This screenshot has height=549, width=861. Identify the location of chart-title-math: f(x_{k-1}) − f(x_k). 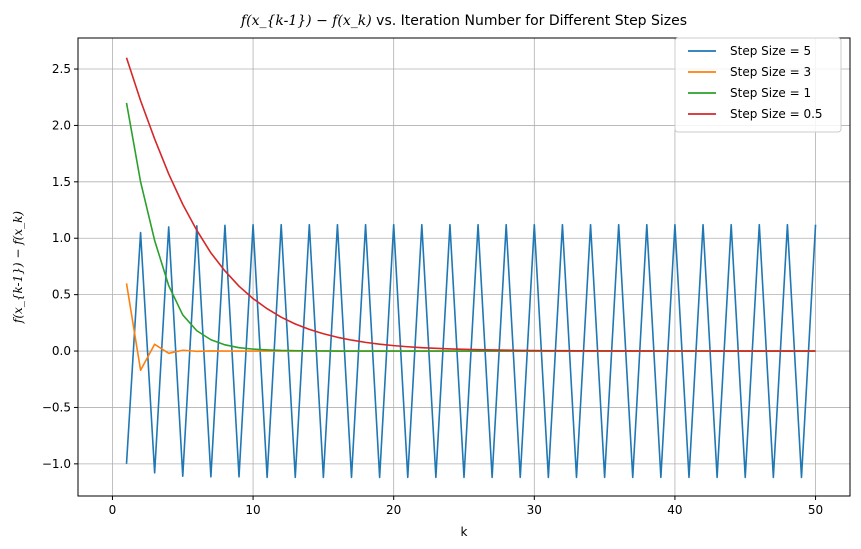
(306, 21).